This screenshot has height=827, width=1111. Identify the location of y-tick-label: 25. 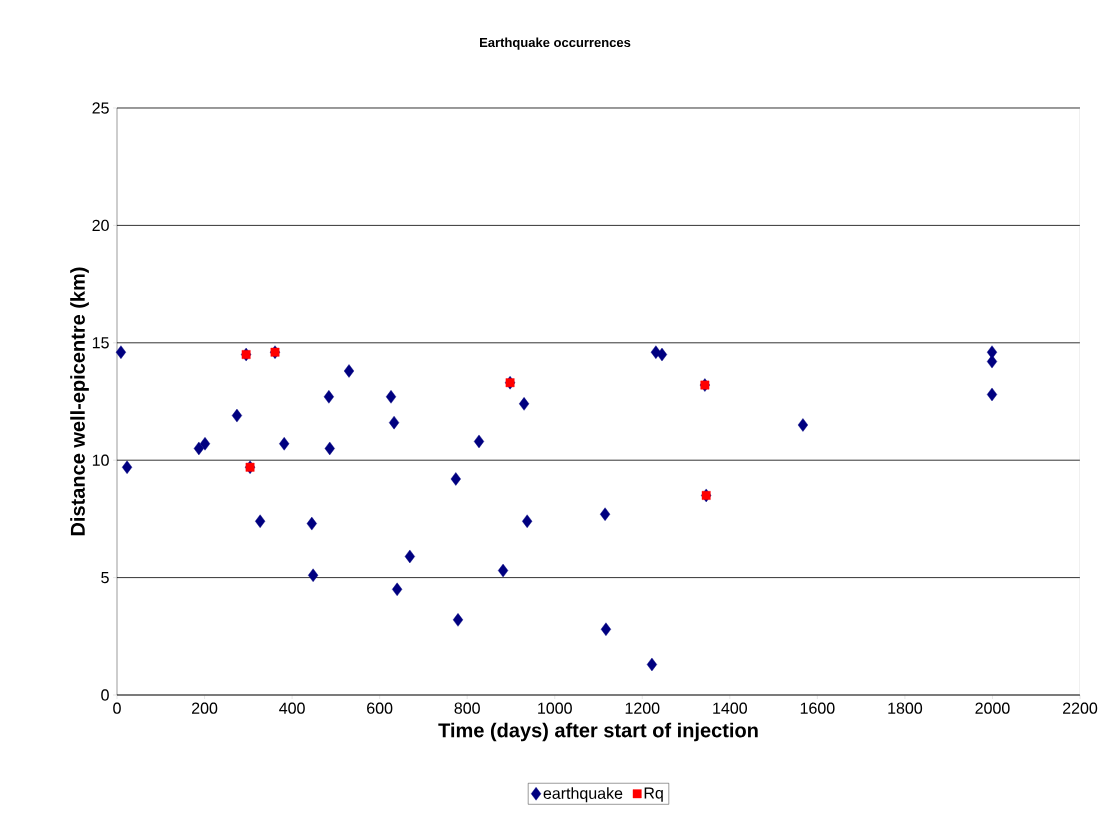
(100, 108).